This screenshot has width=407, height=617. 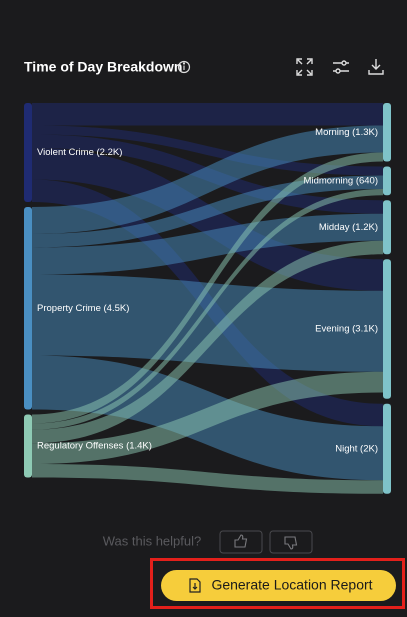 What do you see at coordinates (291, 542) in the screenshot?
I see `thumbs-down-button` at bounding box center [291, 542].